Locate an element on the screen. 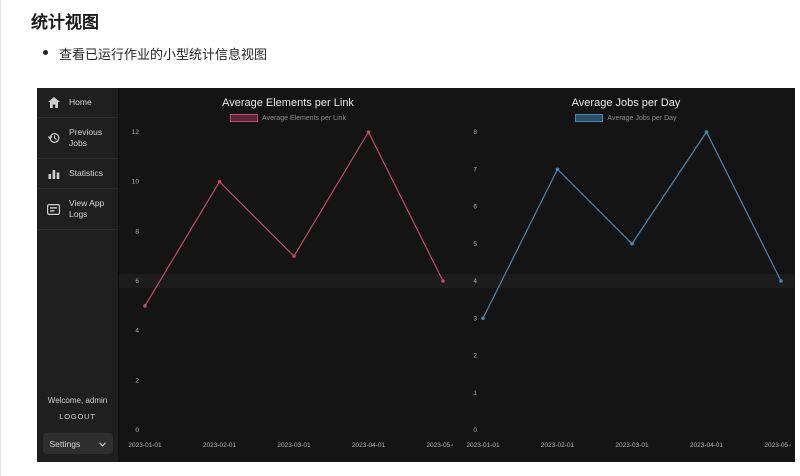 This screenshot has width=800, height=476. y-tick-label: 7 is located at coordinates (475, 169).